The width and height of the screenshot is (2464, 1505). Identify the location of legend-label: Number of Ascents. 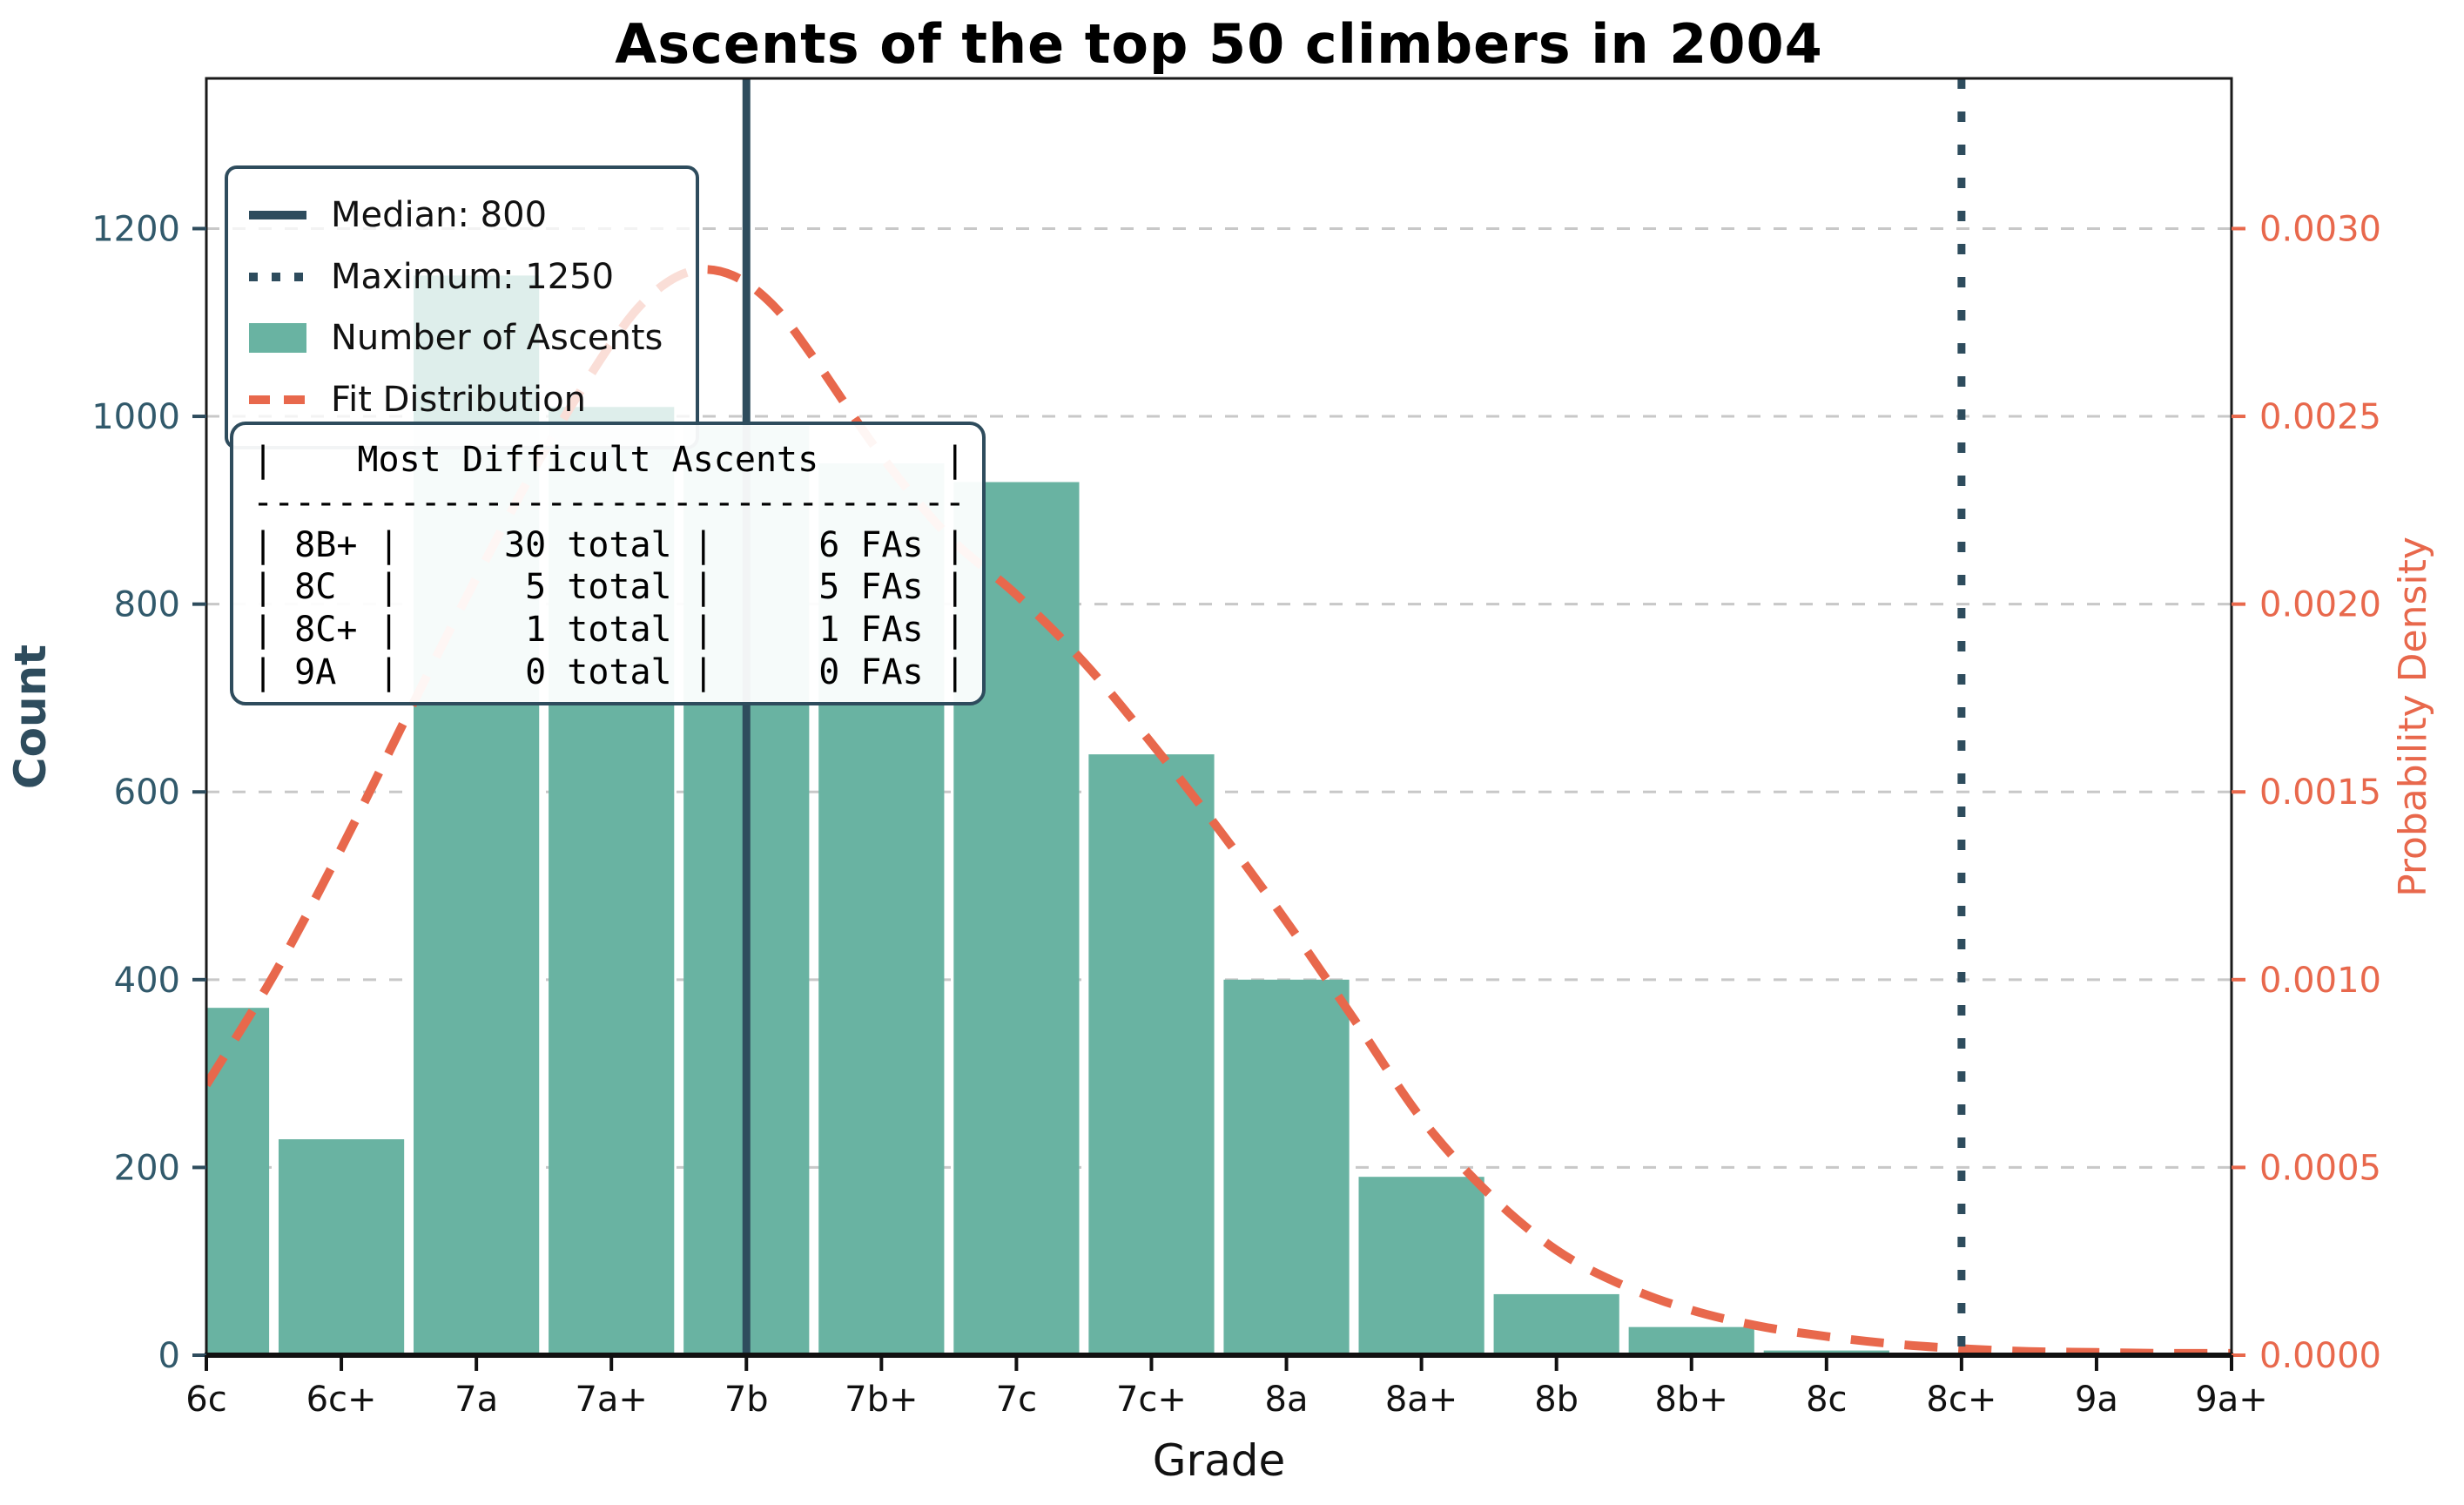
(497, 338).